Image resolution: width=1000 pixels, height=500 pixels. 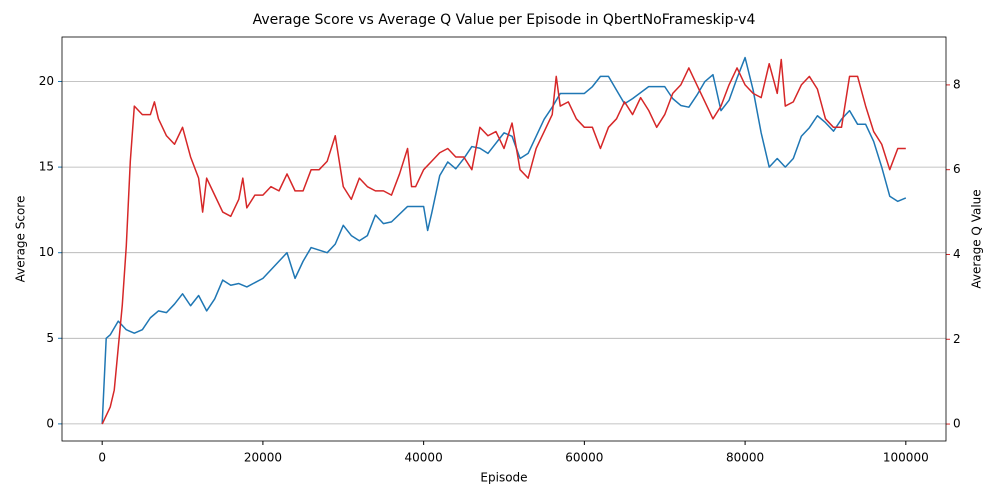 I want to click on y-tick-label: 0, so click(x=50, y=423).